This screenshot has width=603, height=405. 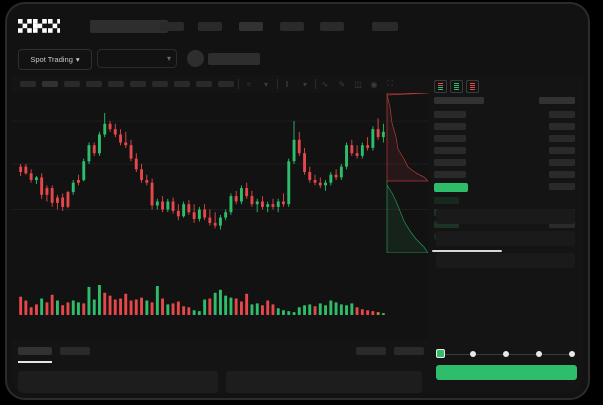 What do you see at coordinates (505, 260) in the screenshot?
I see `amount-field` at bounding box center [505, 260].